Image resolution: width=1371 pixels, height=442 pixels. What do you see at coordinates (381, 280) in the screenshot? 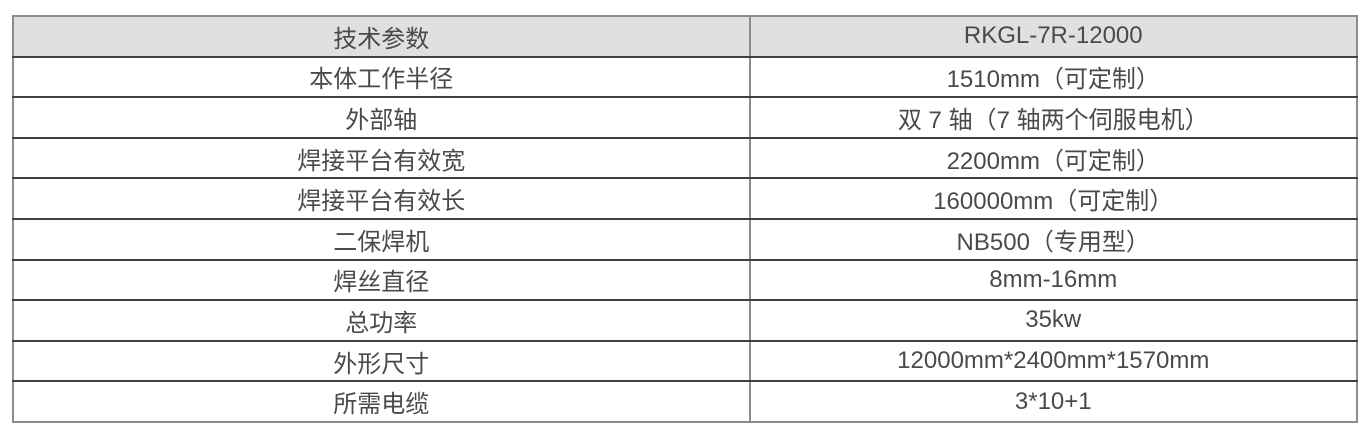
I see `param-cell: 焊丝直径` at bounding box center [381, 280].